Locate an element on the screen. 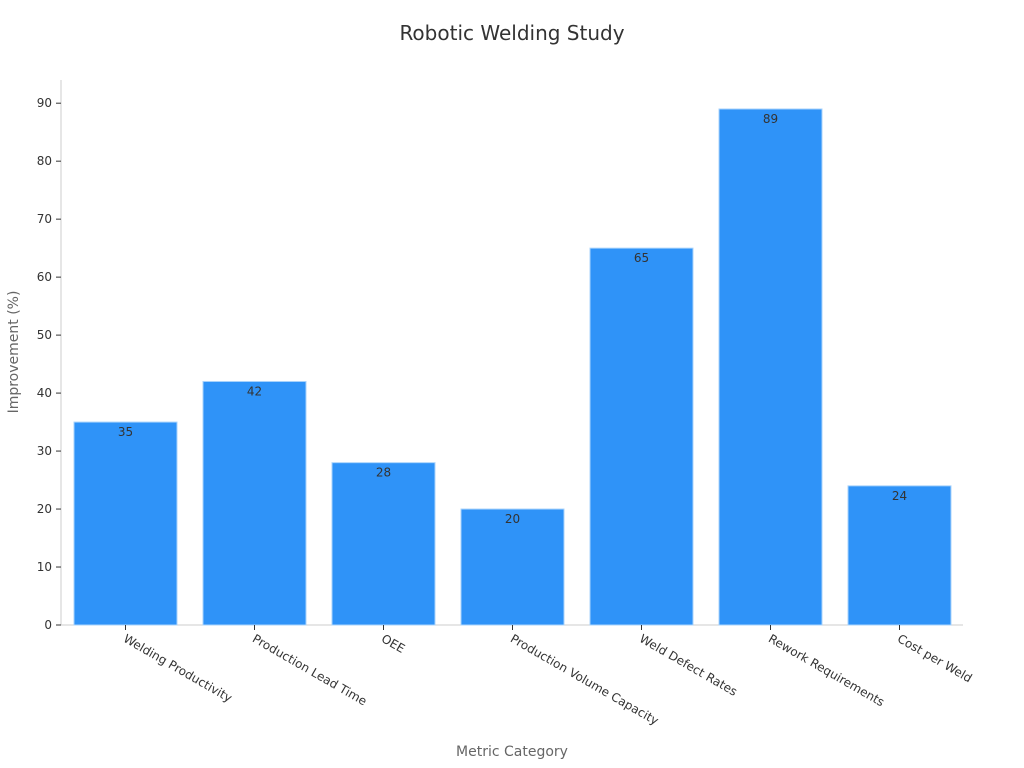 This screenshot has height=768, width=1024. x-tick-label: OEE is located at coordinates (393, 643).